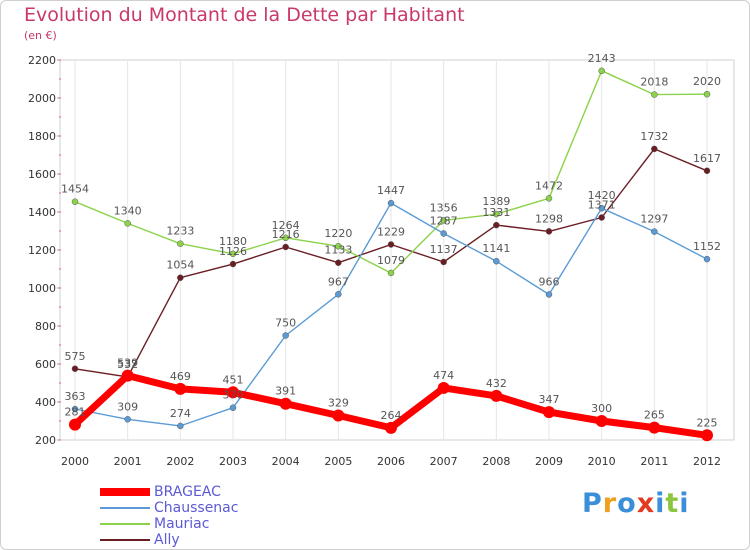 This screenshot has height=550, width=750. Describe the element at coordinates (707, 422) in the screenshot. I see `data-label-brageac: 225` at that location.